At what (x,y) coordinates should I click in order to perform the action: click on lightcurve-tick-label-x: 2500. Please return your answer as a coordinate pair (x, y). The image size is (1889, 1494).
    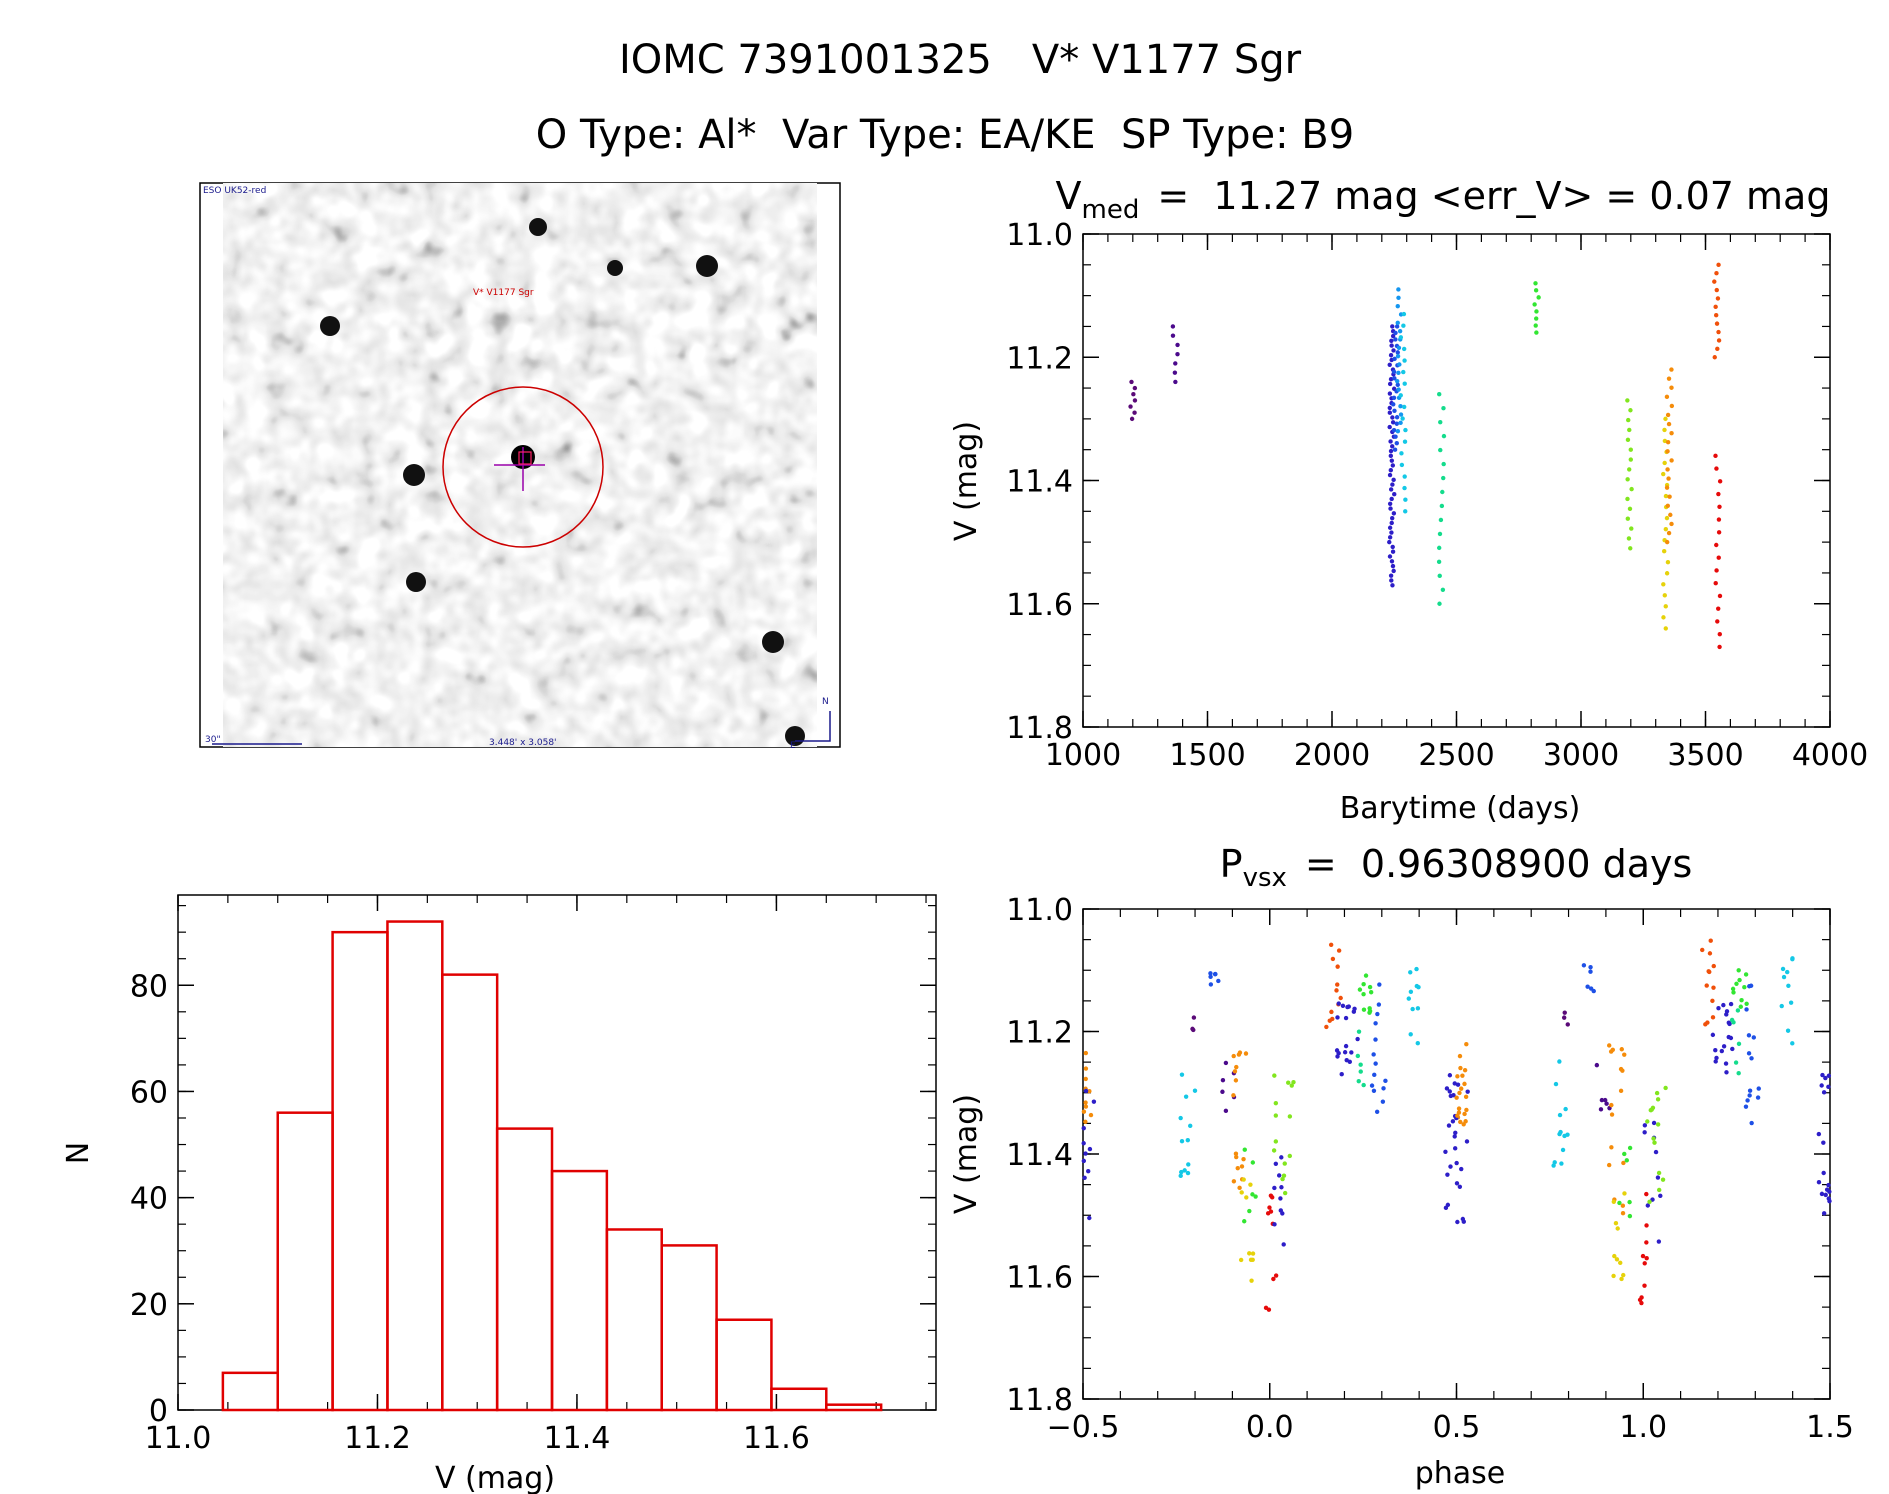
    Looking at the image, I should click on (1456, 755).